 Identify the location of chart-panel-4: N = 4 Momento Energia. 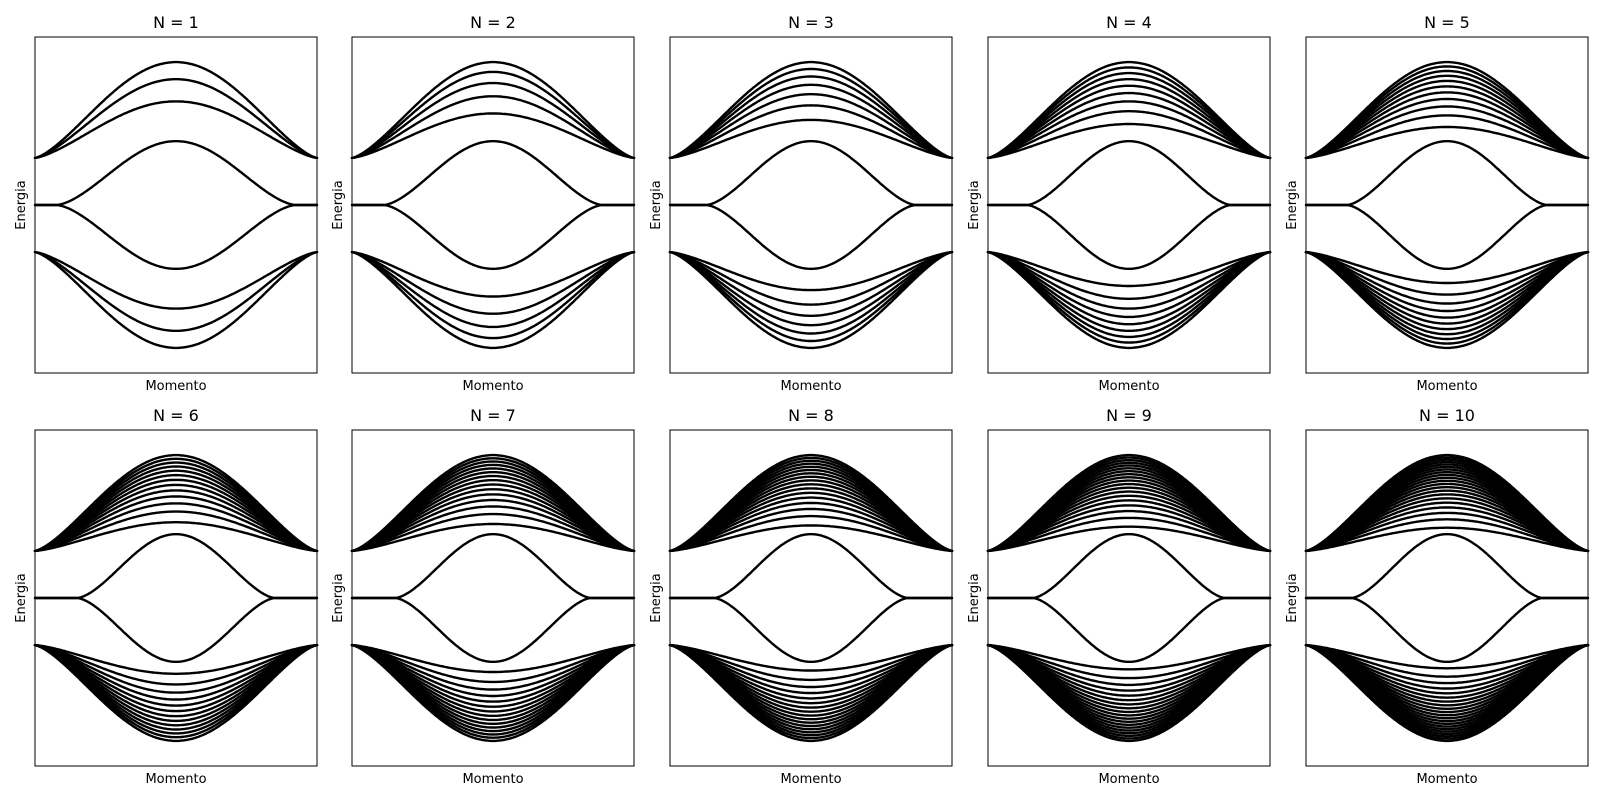
(1119, 203).